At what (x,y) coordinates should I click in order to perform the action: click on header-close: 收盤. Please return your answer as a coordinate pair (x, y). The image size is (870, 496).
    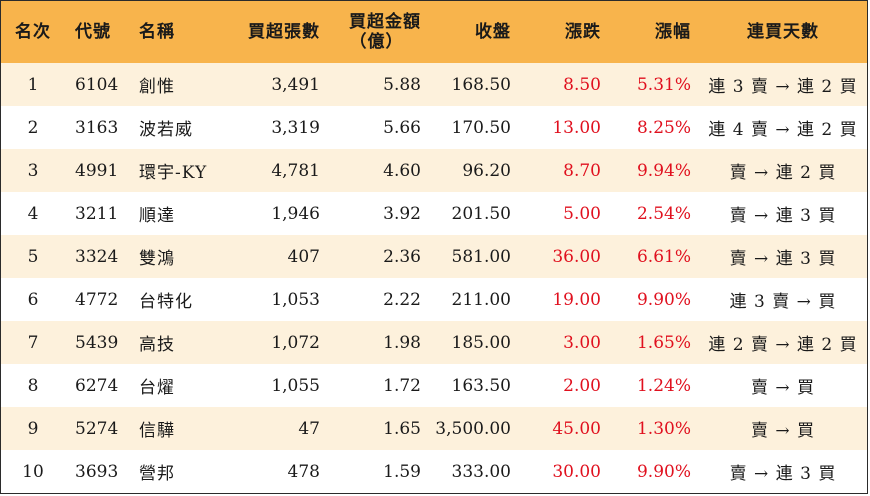
    Looking at the image, I should click on (493, 32).